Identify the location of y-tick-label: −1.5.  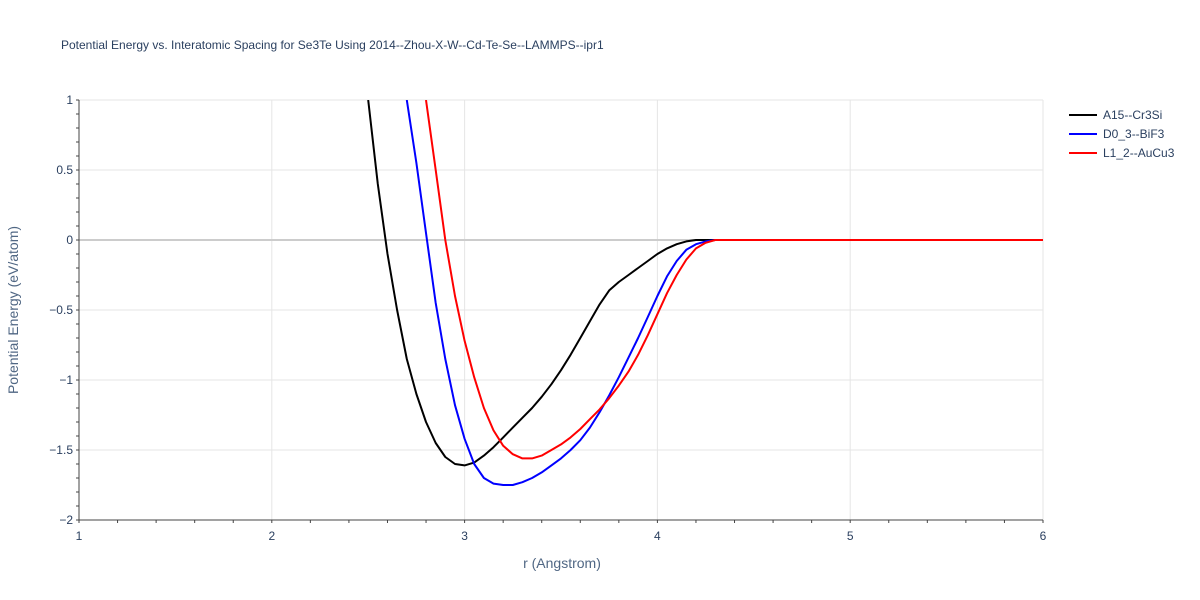
(61, 450).